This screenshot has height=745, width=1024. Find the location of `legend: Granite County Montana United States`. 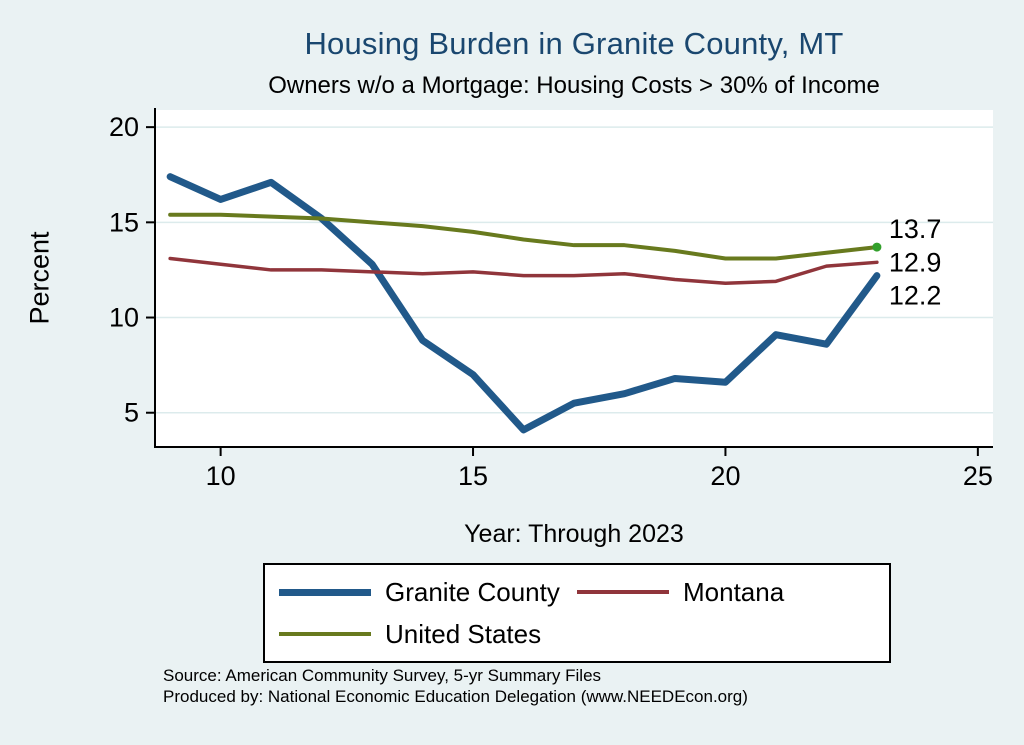

legend: Granite County Montana United States is located at coordinates (577, 613).